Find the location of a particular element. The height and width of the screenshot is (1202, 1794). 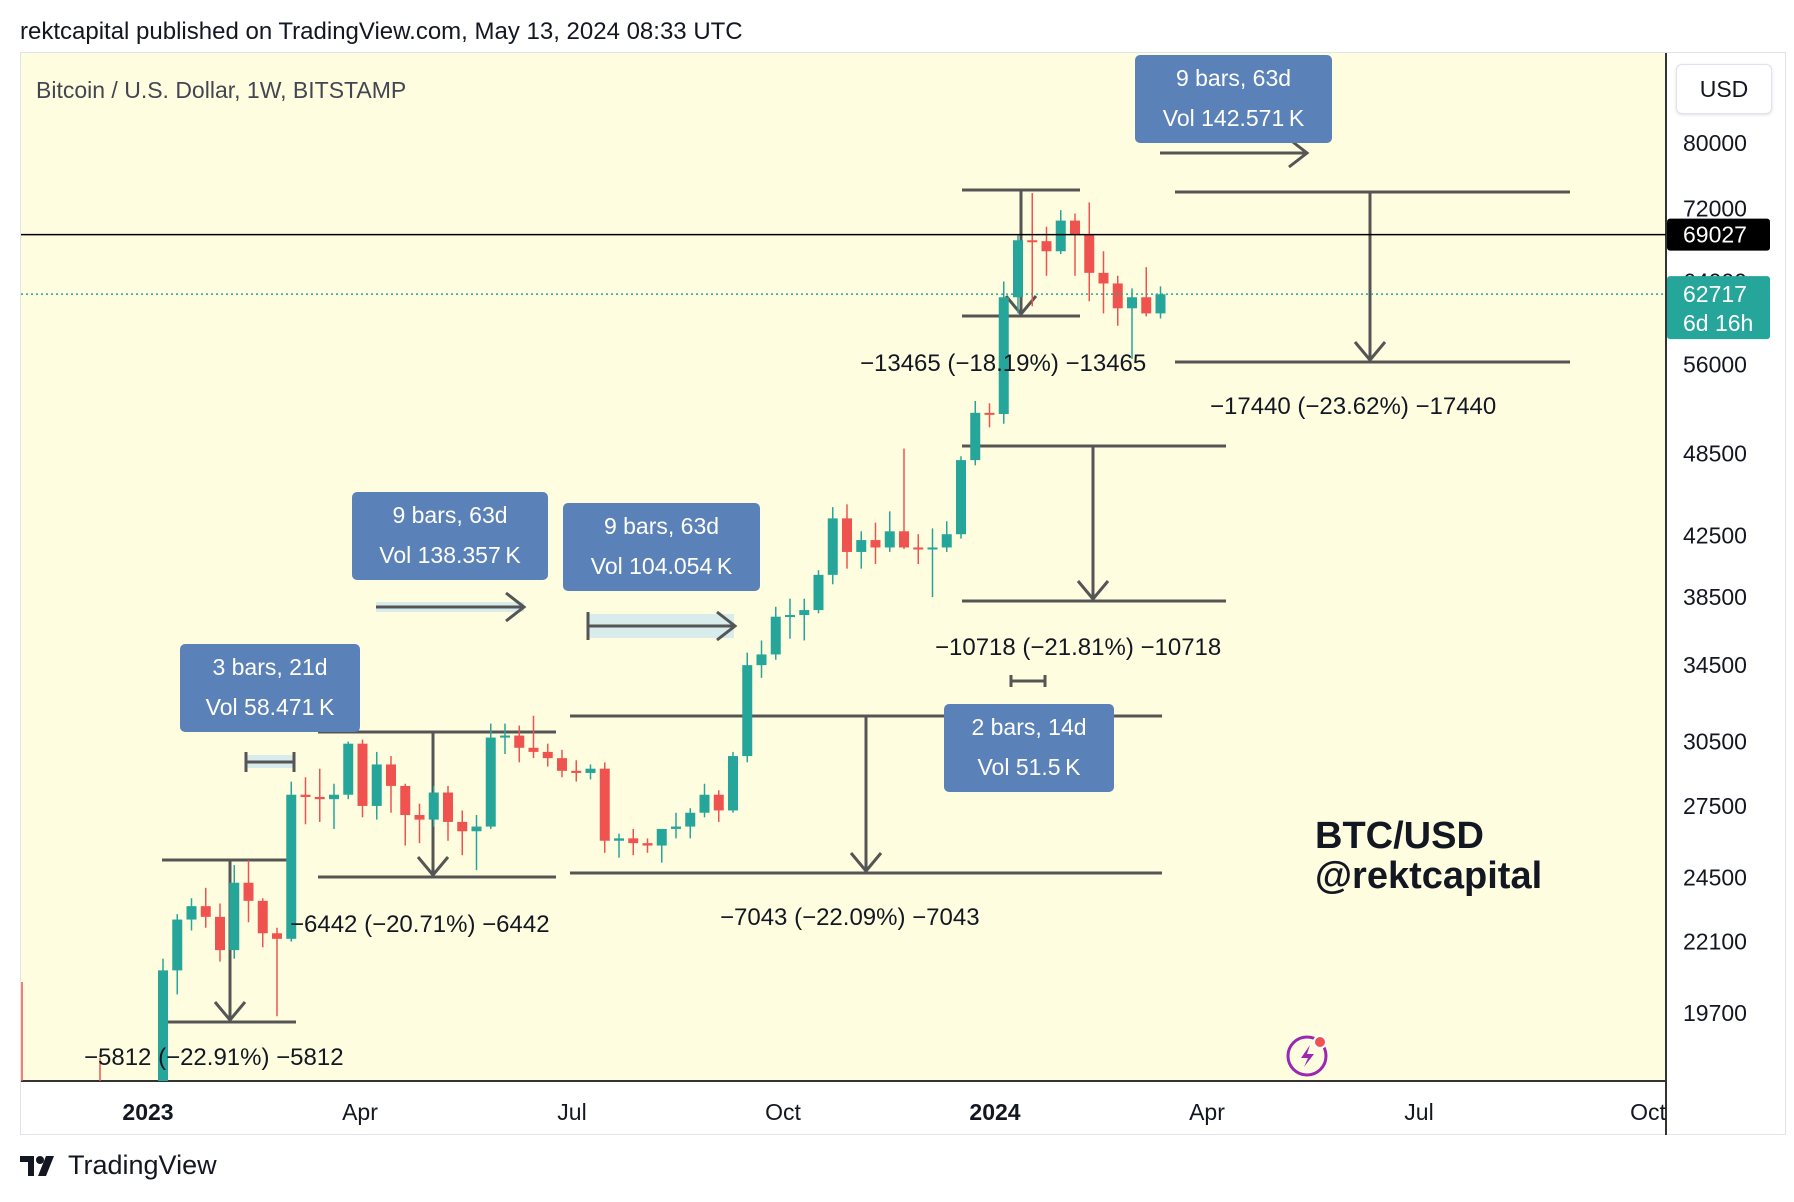

footer: TradingView is located at coordinates (118, 1165).